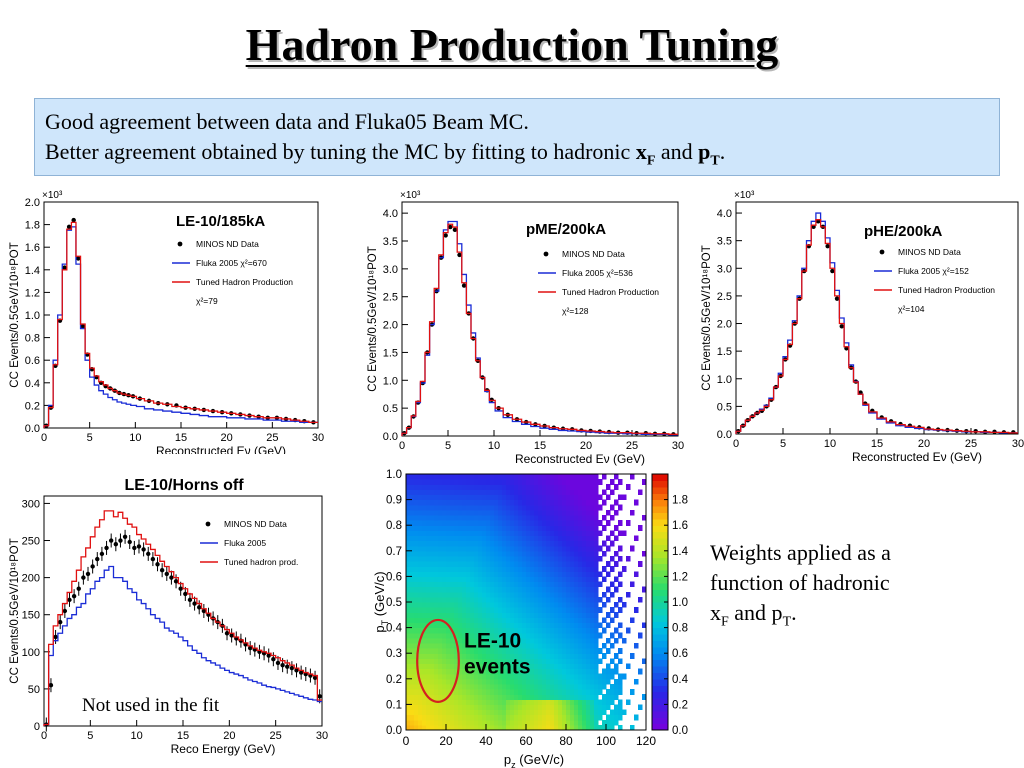 This screenshot has width=1024, height=768. What do you see at coordinates (227, 438) in the screenshot?
I see `x-tick-label: 20` at bounding box center [227, 438].